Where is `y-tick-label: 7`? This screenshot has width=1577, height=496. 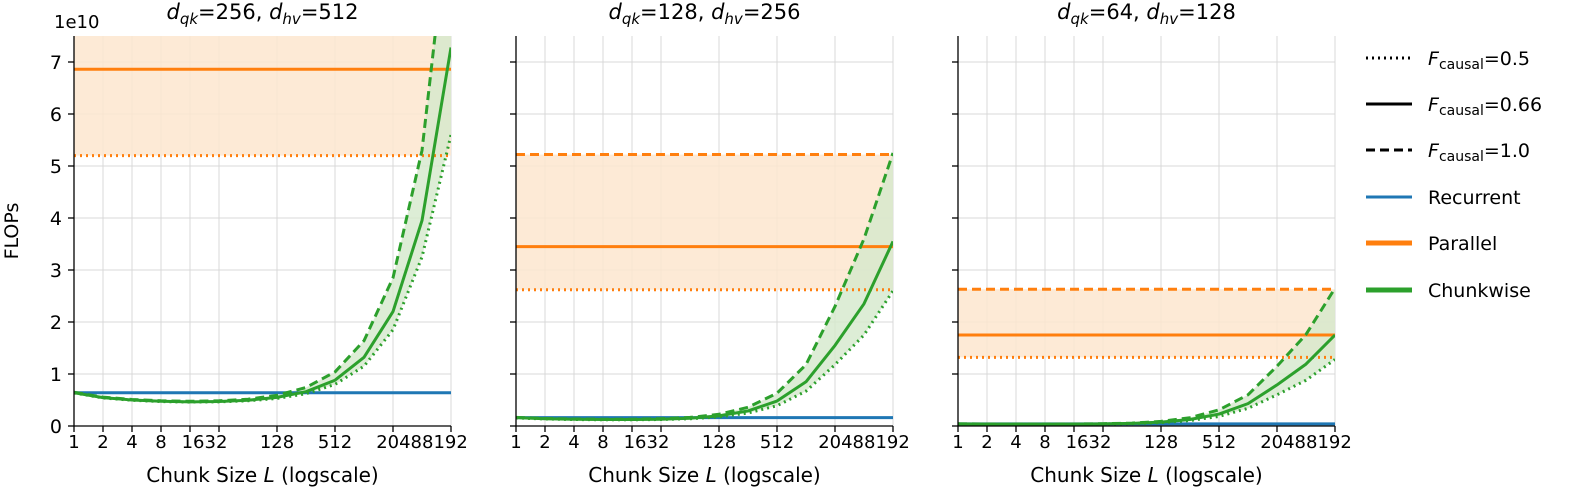 y-tick-label: 7 is located at coordinates (56, 63).